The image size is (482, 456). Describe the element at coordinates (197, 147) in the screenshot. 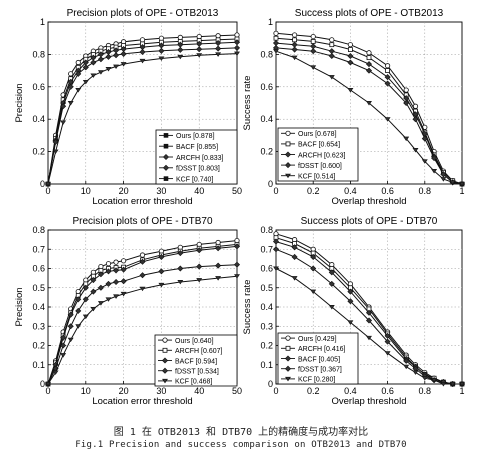

I see `legend-label: BACF [0.855]` at that location.